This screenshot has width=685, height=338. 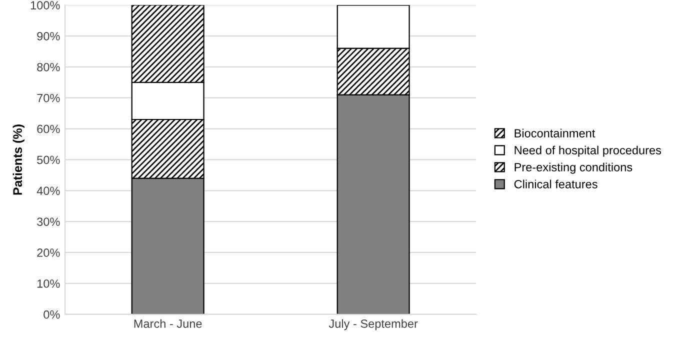 What do you see at coordinates (556, 184) in the screenshot?
I see `legend-label: Clinical features` at bounding box center [556, 184].